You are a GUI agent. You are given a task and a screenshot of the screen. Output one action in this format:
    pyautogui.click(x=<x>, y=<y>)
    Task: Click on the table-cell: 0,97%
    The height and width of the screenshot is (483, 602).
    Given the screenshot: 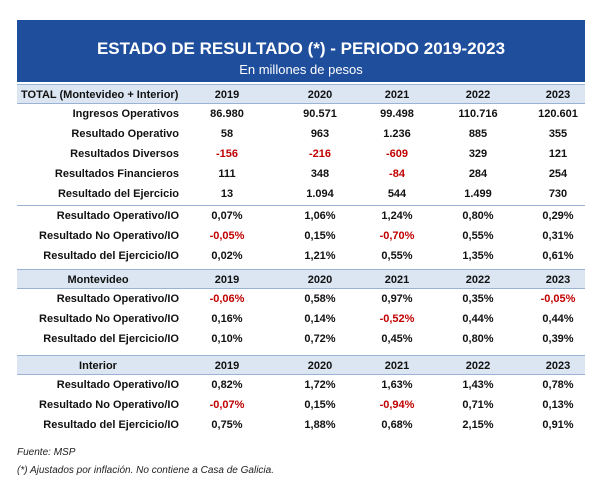 What is the action you would take?
    pyautogui.click(x=397, y=299)
    